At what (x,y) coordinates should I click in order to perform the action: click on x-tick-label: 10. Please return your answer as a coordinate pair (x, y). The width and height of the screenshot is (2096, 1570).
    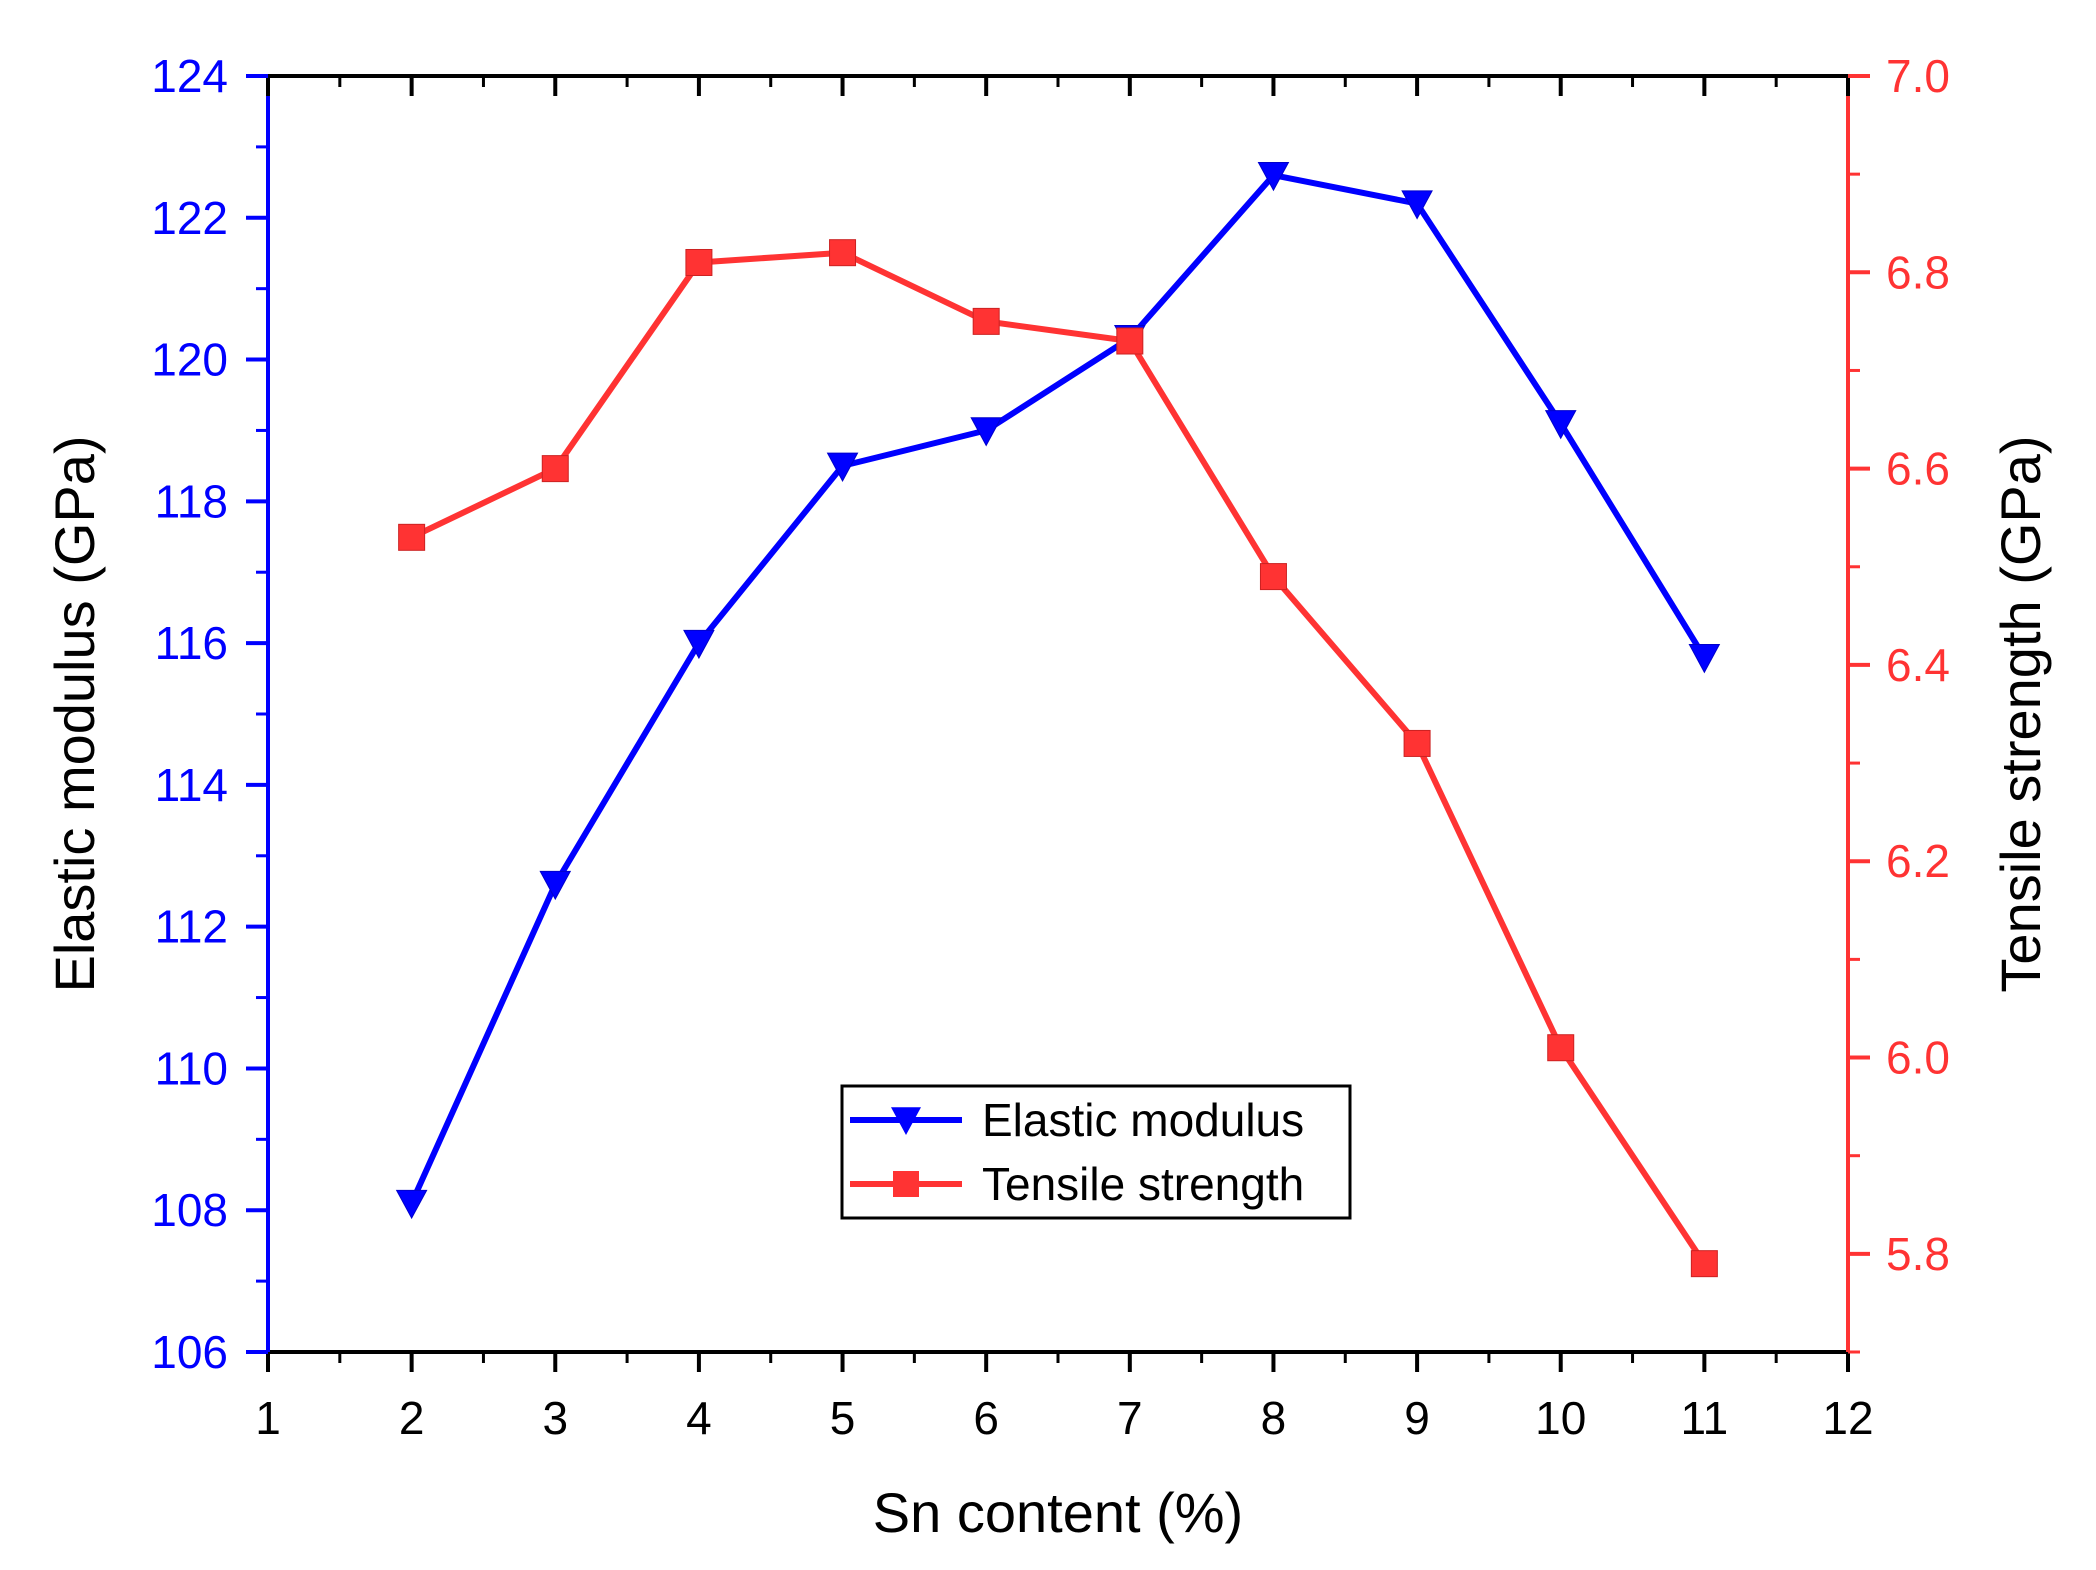
    Looking at the image, I should click on (1560, 1418).